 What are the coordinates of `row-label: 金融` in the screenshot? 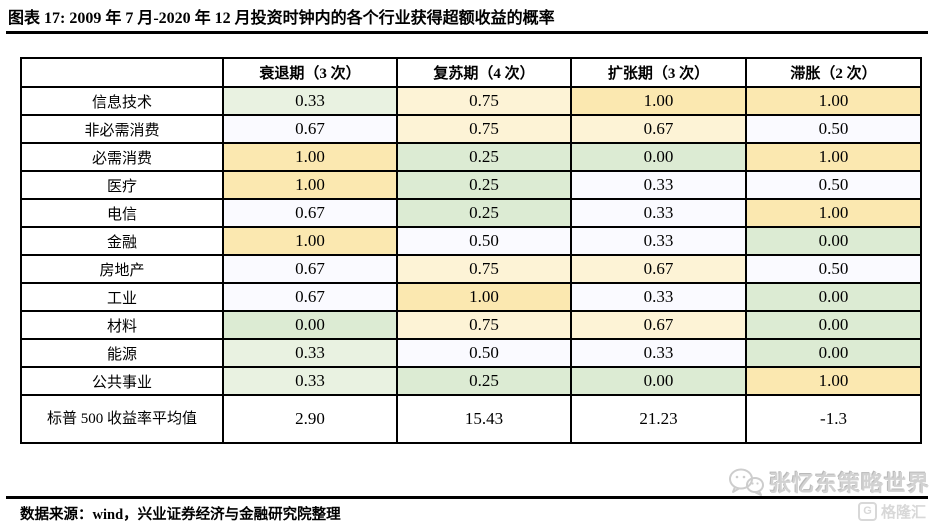 It's located at (122, 241).